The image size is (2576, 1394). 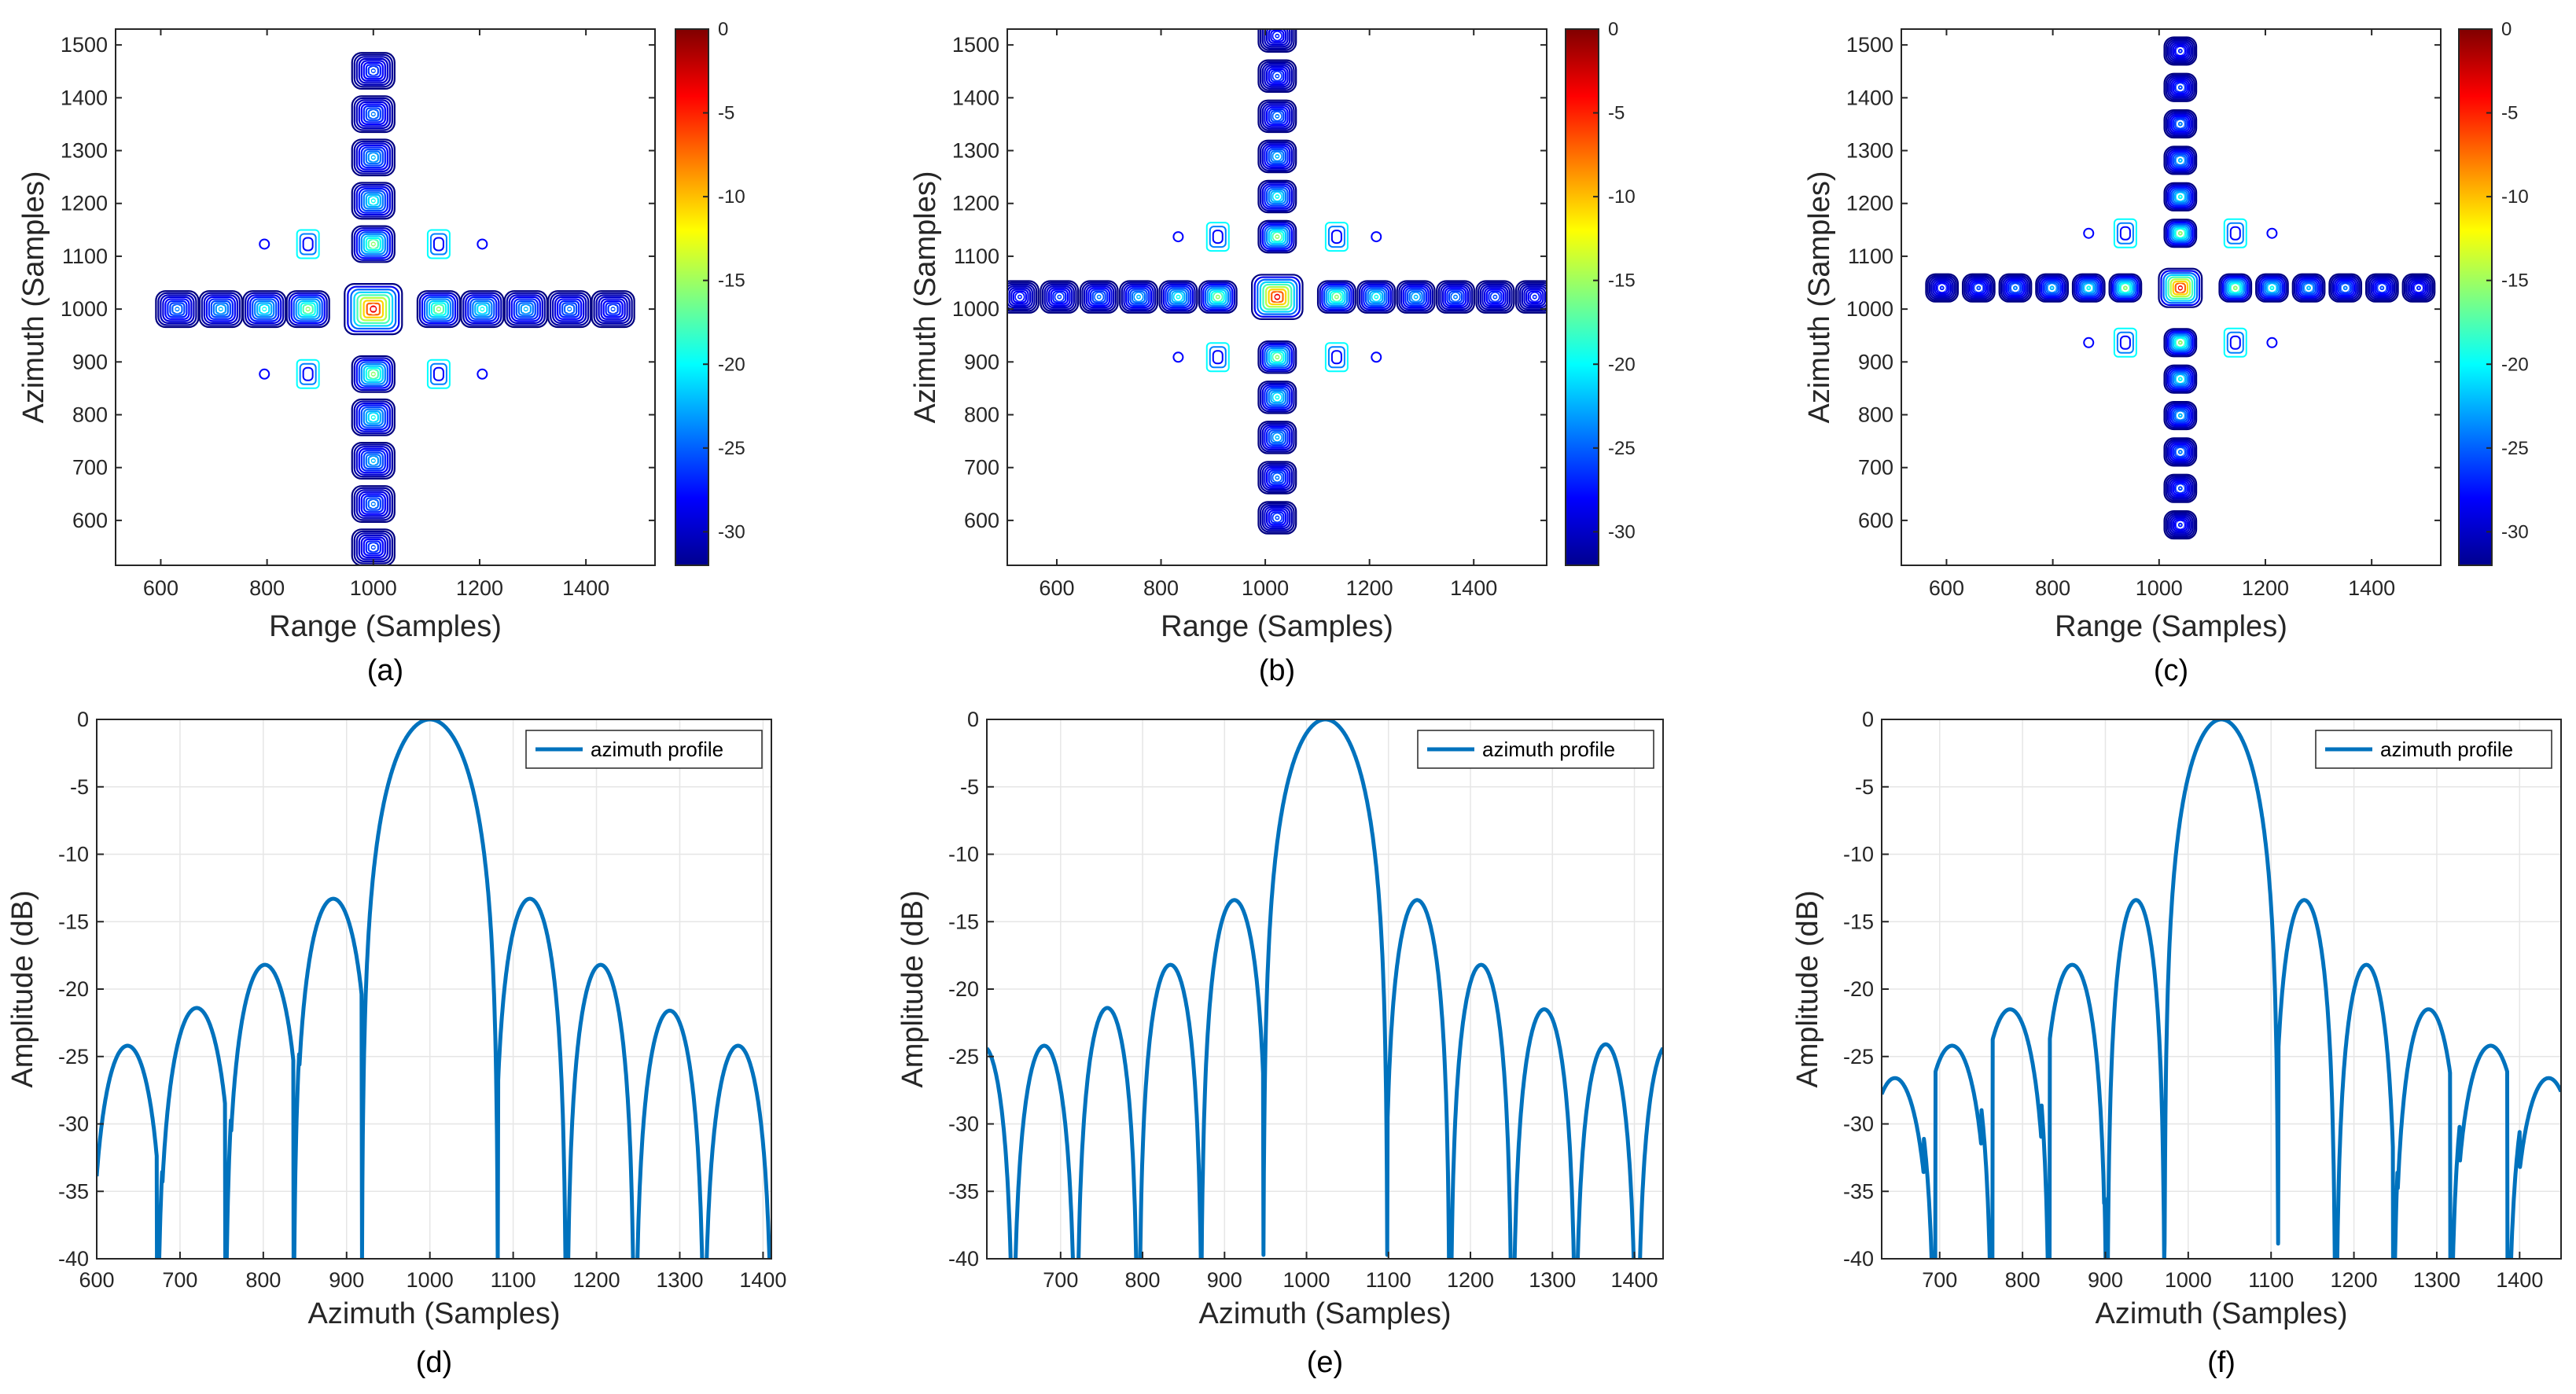 What do you see at coordinates (1858, 1124) in the screenshot?
I see `y-tick-label: -30` at bounding box center [1858, 1124].